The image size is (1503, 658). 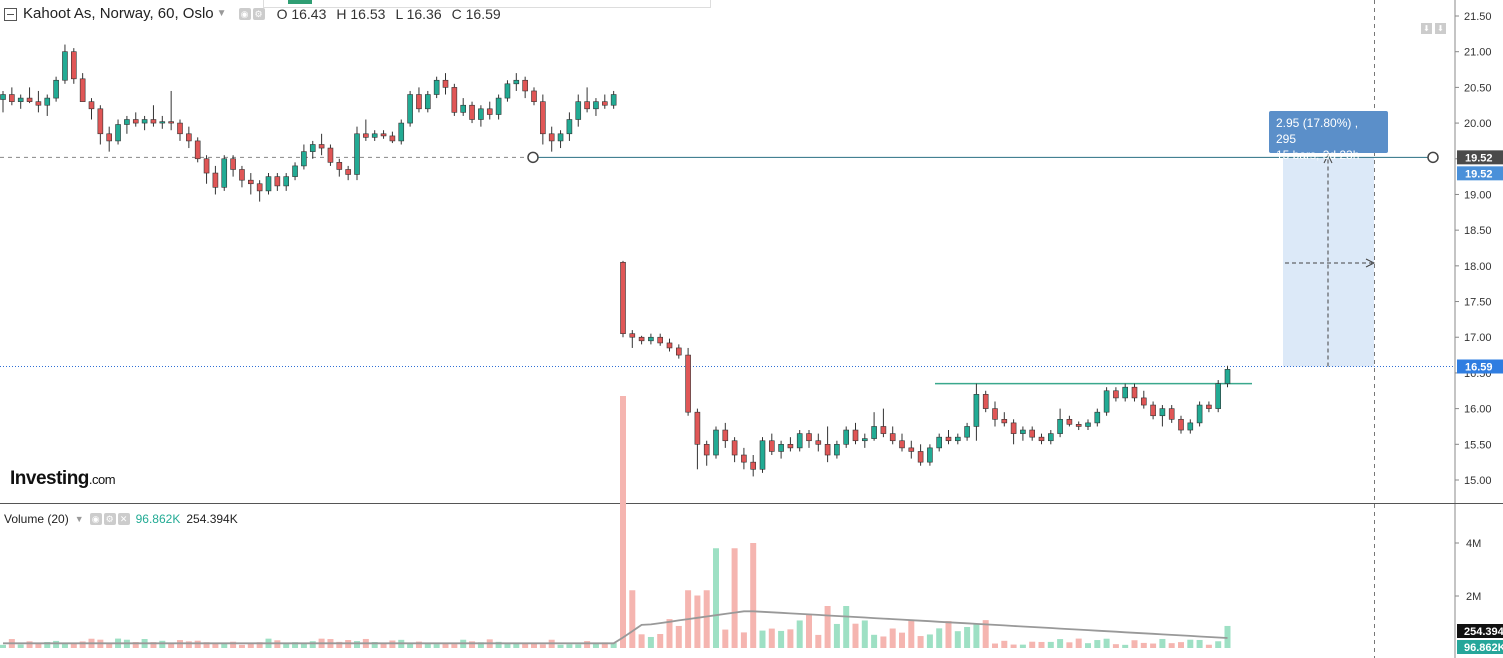 I want to click on investing-logo: Investing.com, so click(x=63, y=479).